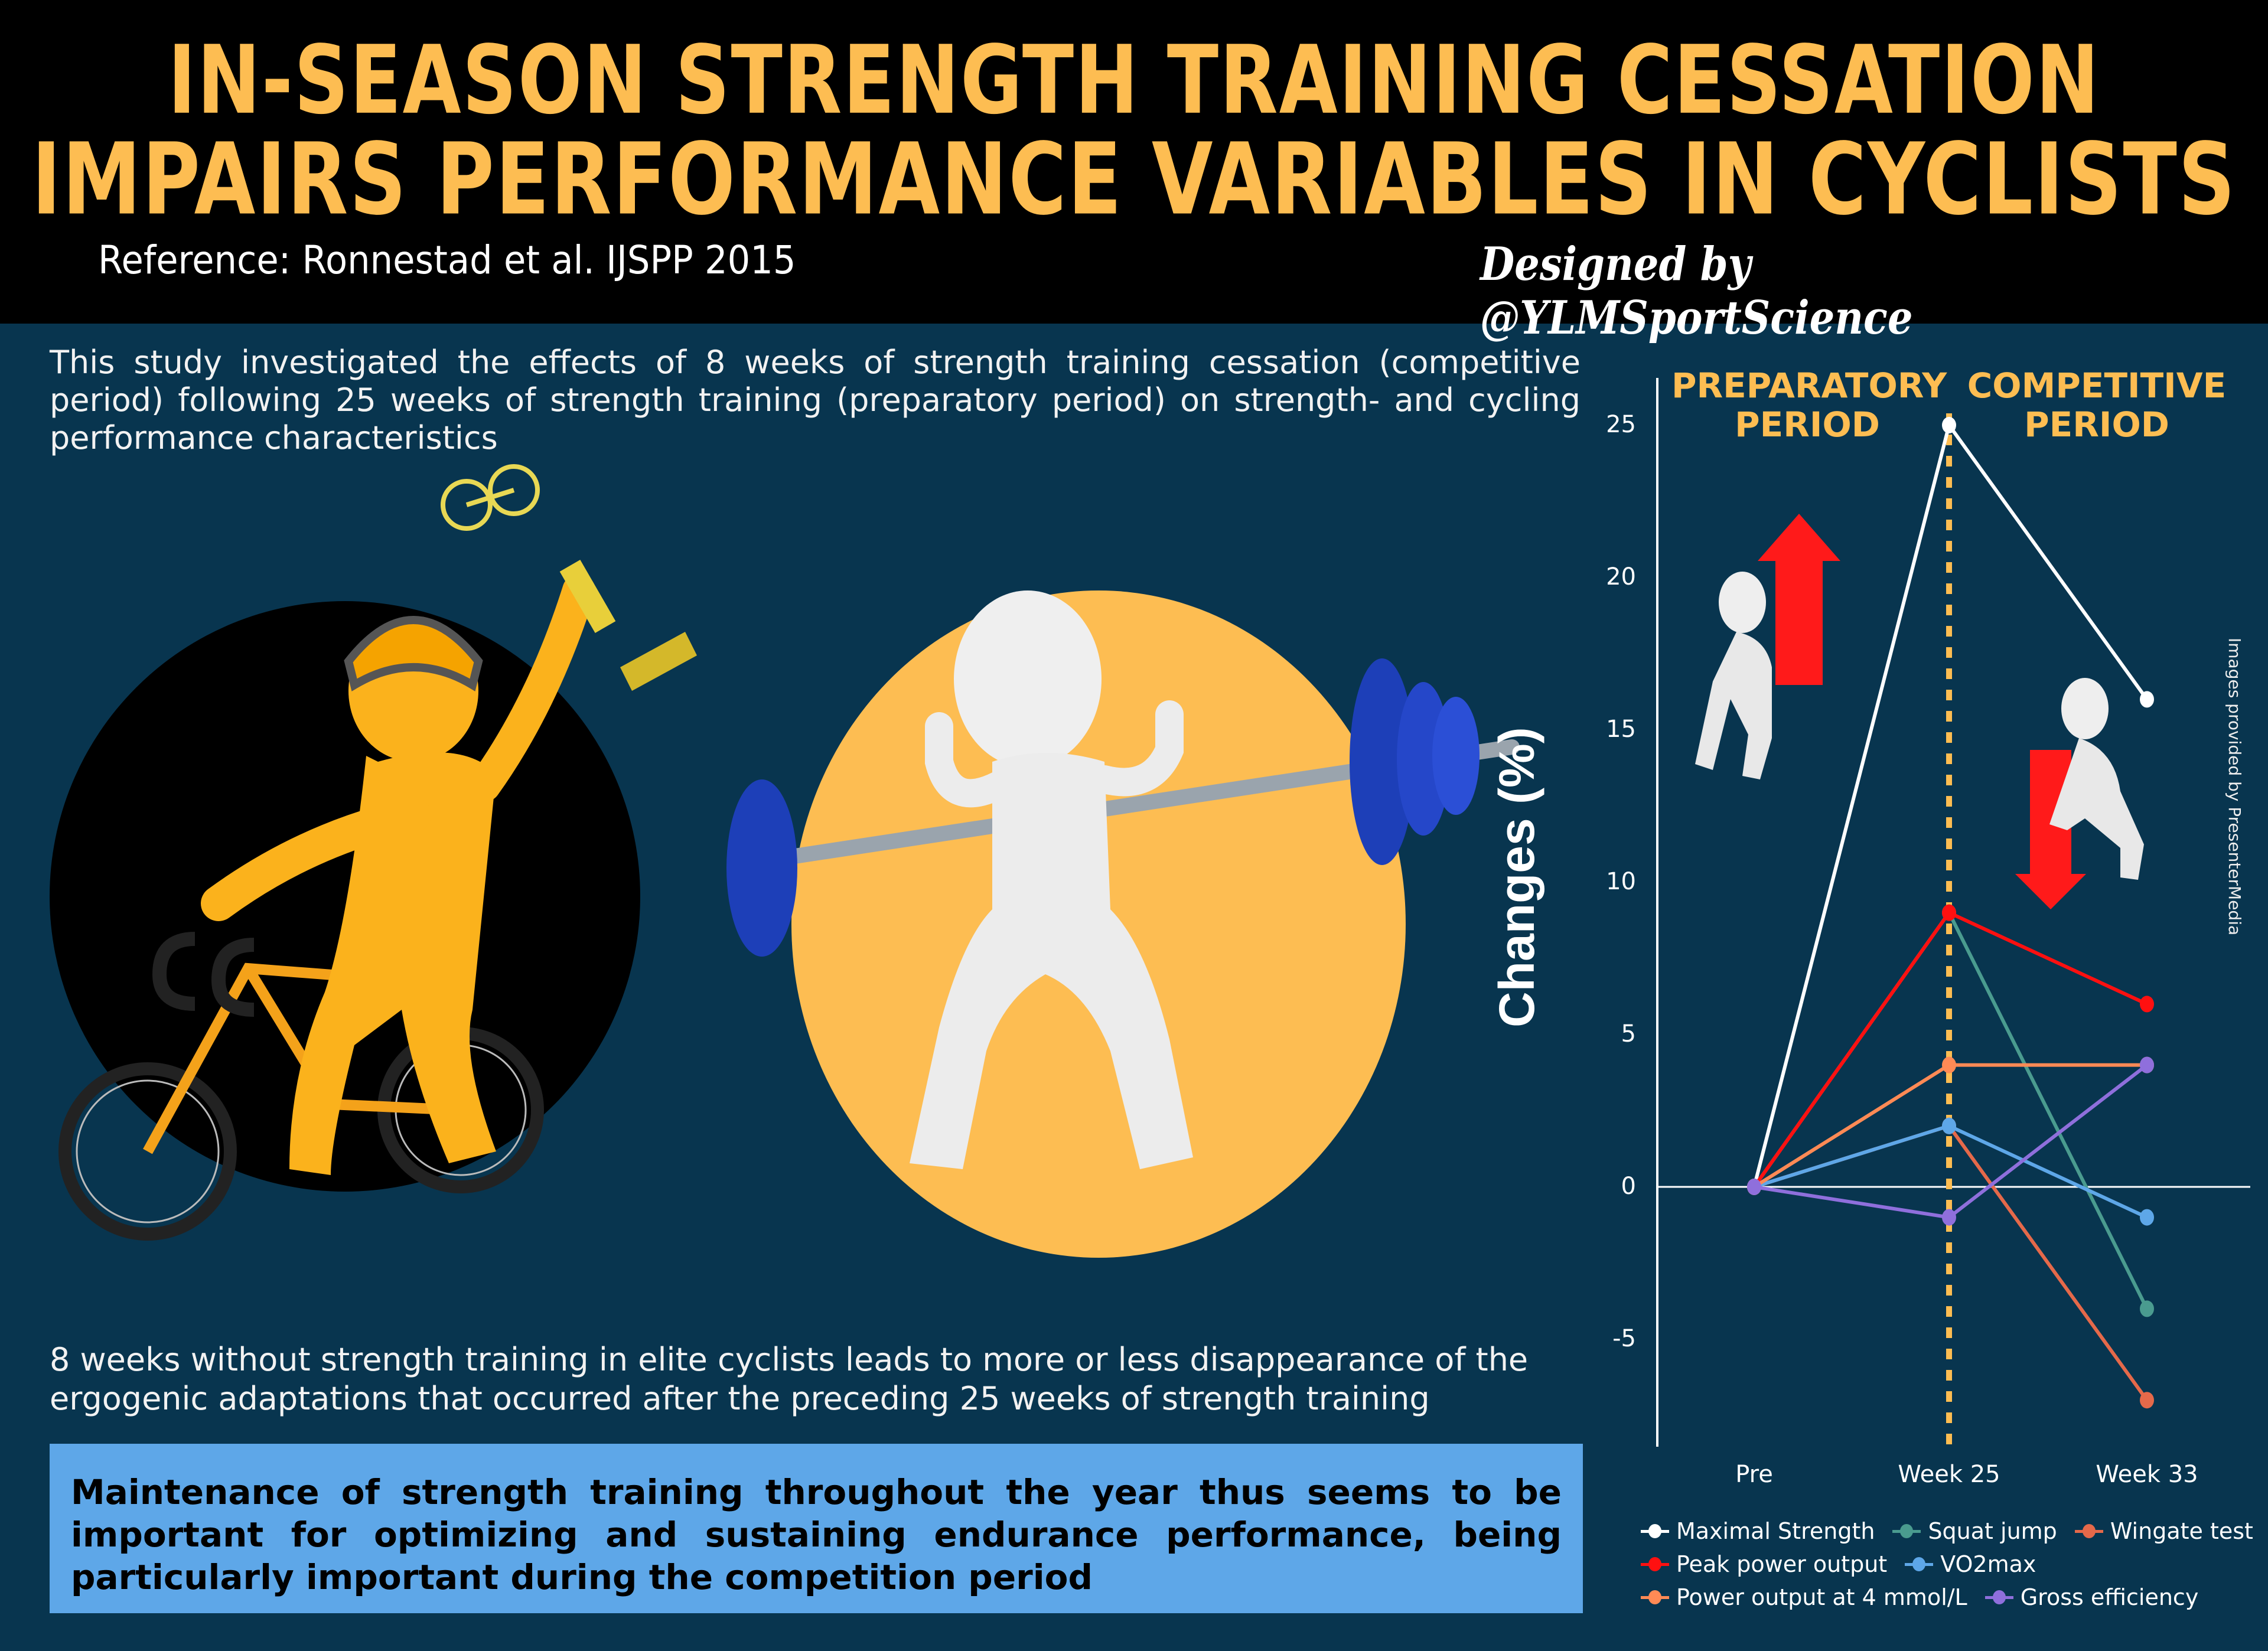 This screenshot has width=2268, height=1651. Describe the element at coordinates (1758, 1531) in the screenshot. I see `legend-item-maximal-strength: Maximal Strength` at that location.